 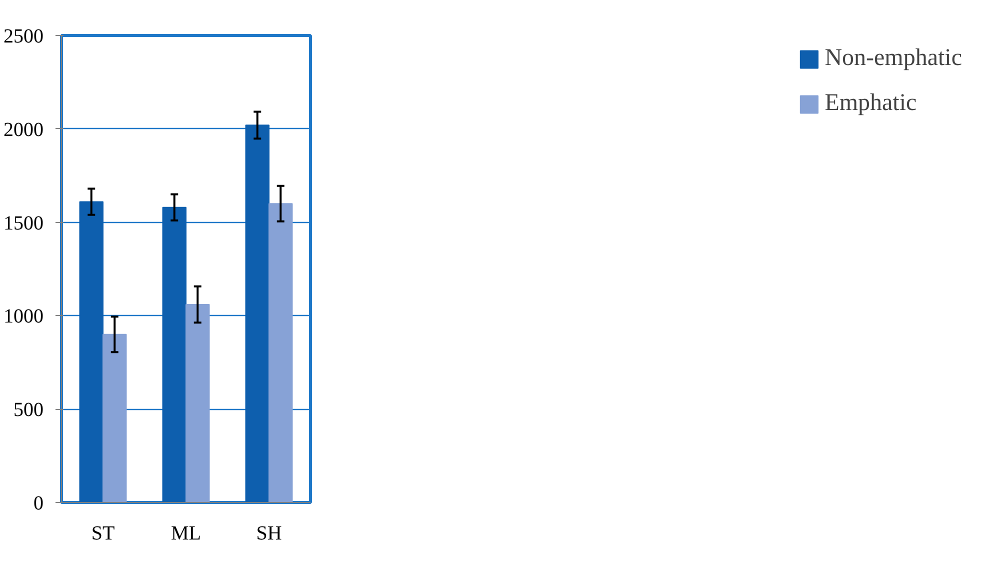 What do you see at coordinates (29, 410) in the screenshot?
I see `y-tick-label: 500` at bounding box center [29, 410].